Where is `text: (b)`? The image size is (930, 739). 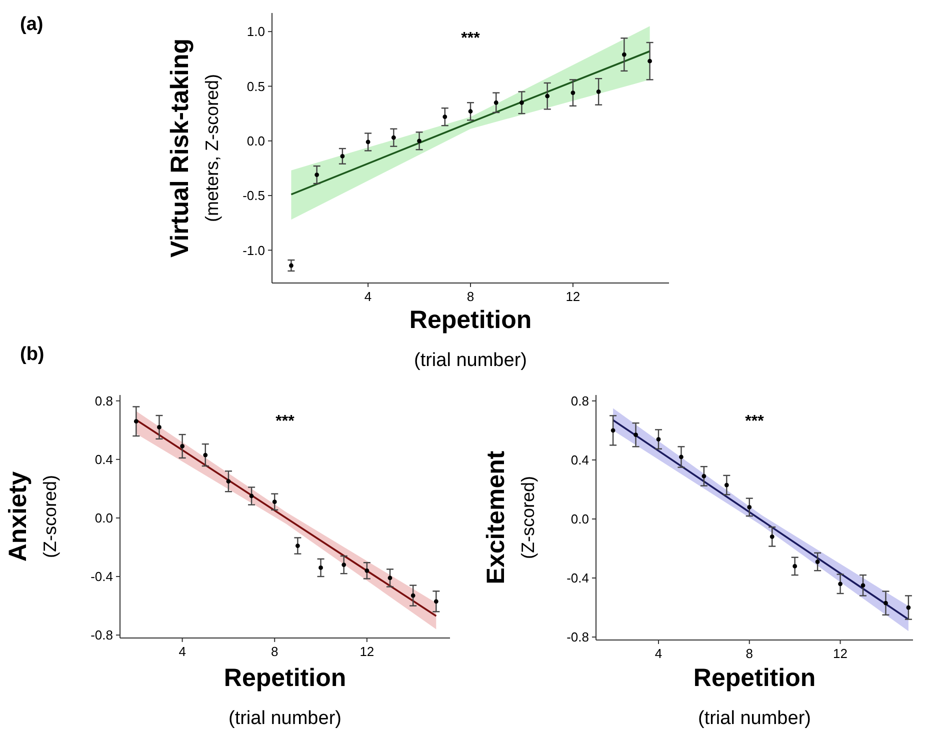
text: (b) is located at coordinates (32, 354).